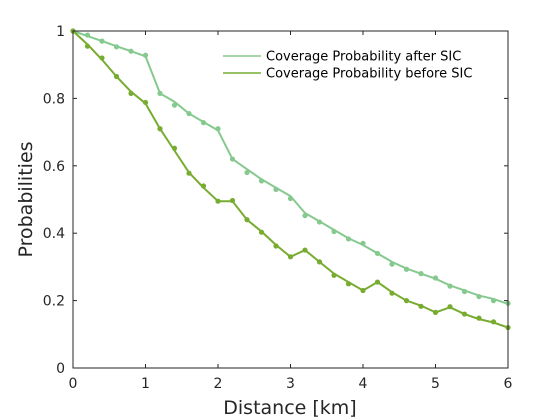  I want to click on x-tick-label: 3, so click(290, 384).